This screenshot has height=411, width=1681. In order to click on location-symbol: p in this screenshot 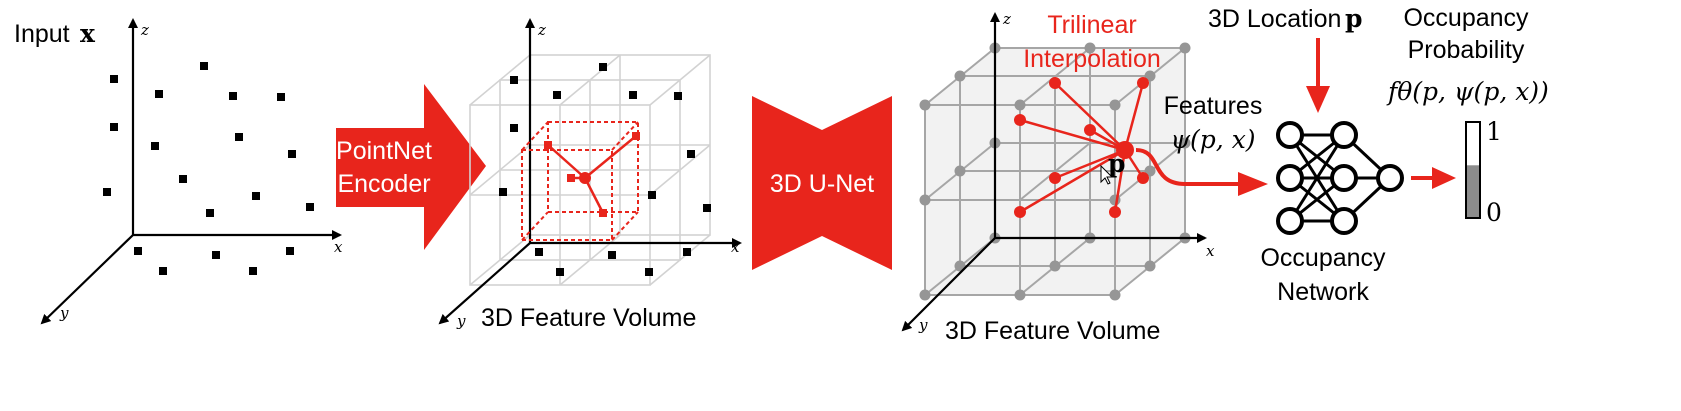, I will do `click(1353, 18)`.